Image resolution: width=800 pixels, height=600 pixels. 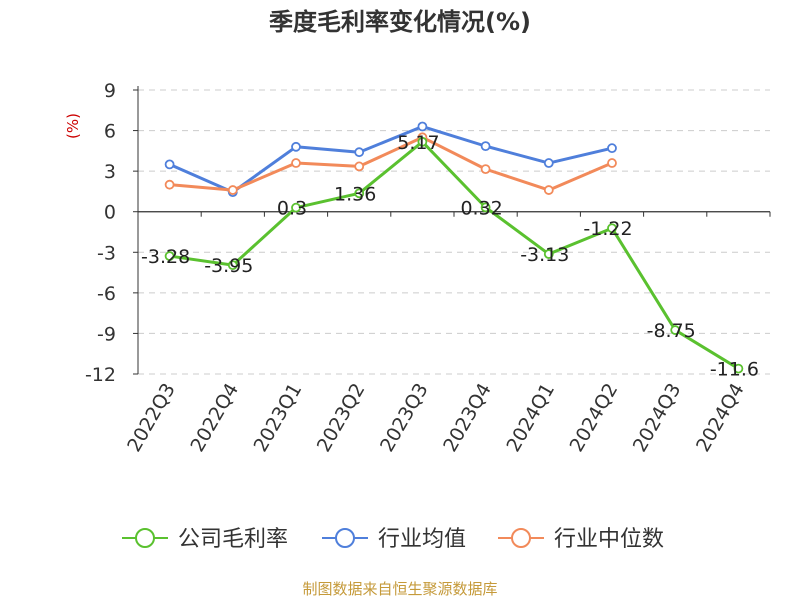 What do you see at coordinates (73, 126) in the screenshot?
I see `y-axis-label: (%)` at bounding box center [73, 126].